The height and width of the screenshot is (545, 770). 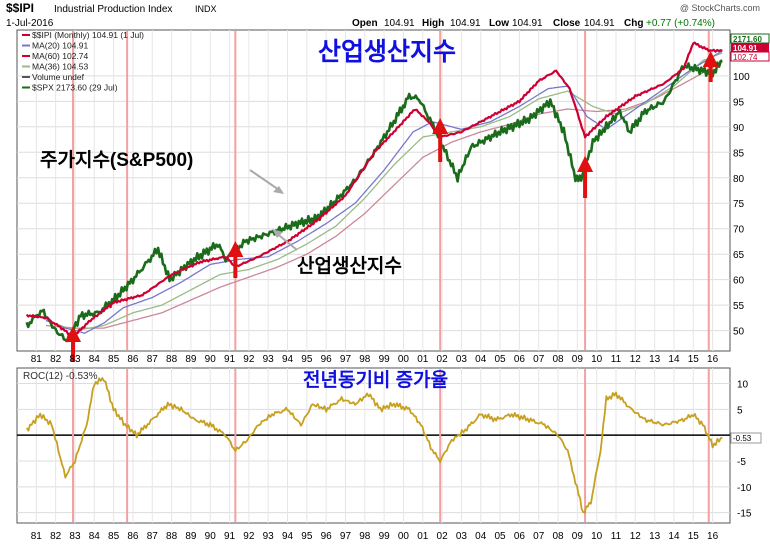 I want to click on main-y-tick-labels: 50 55 60 65 70 75 80 85 90 95 100, so click(x=741, y=205).